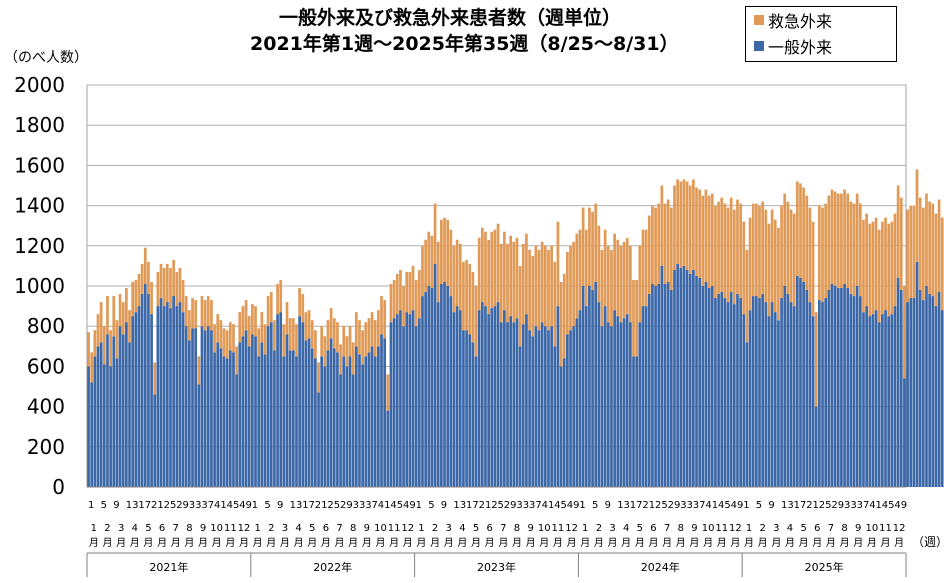 The height and width of the screenshot is (583, 944). I want to click on x-week-label: 5, so click(759, 505).